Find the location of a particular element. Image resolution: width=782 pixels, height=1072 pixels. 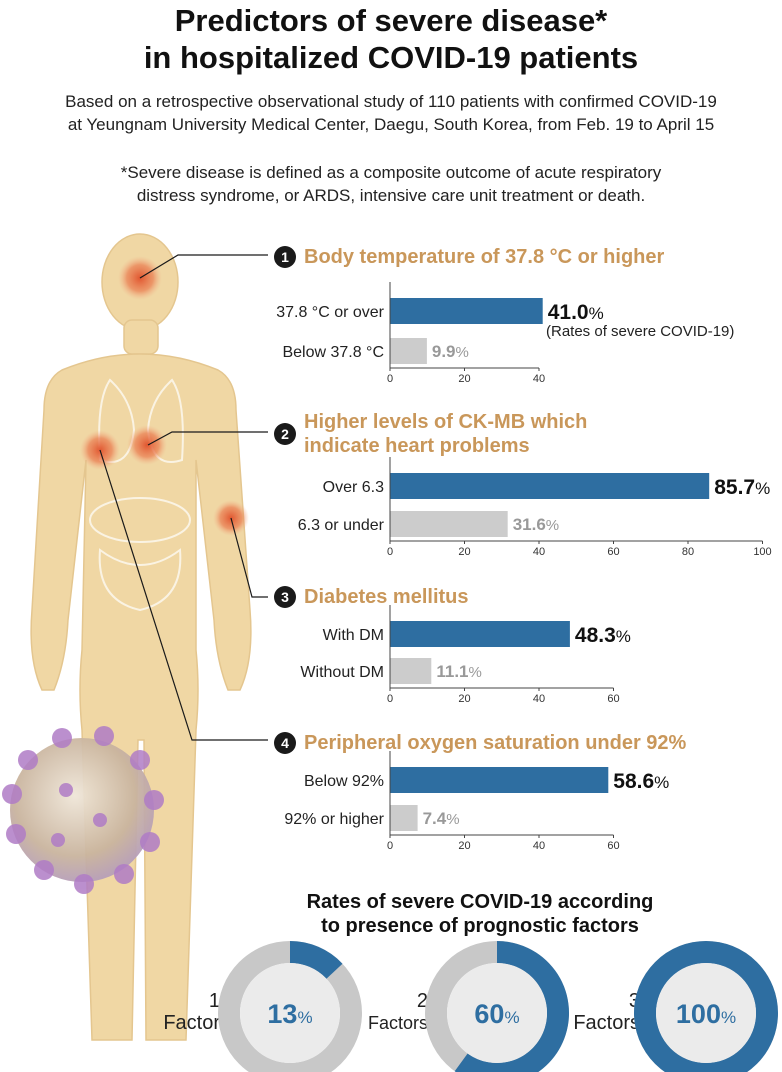

bar-2-category-label-1: Over 6.3 is located at coordinates (353, 487).